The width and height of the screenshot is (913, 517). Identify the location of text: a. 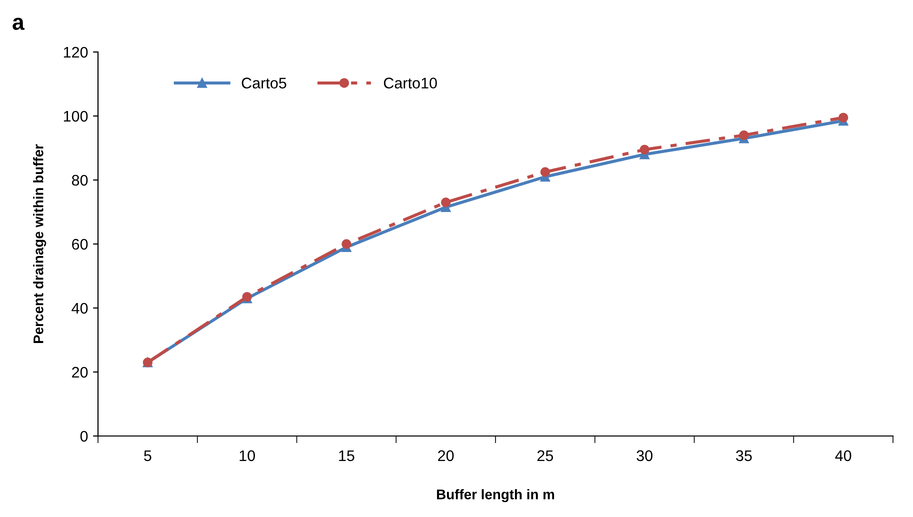
(18, 24).